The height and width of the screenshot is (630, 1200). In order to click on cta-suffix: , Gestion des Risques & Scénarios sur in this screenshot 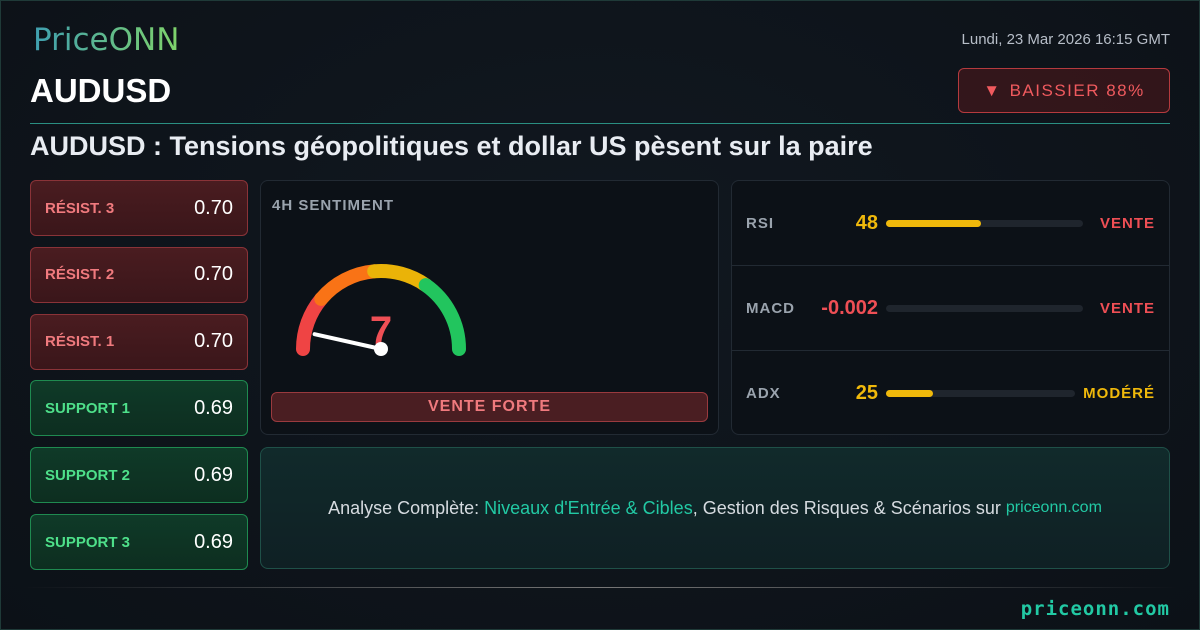, I will do `click(846, 507)`.